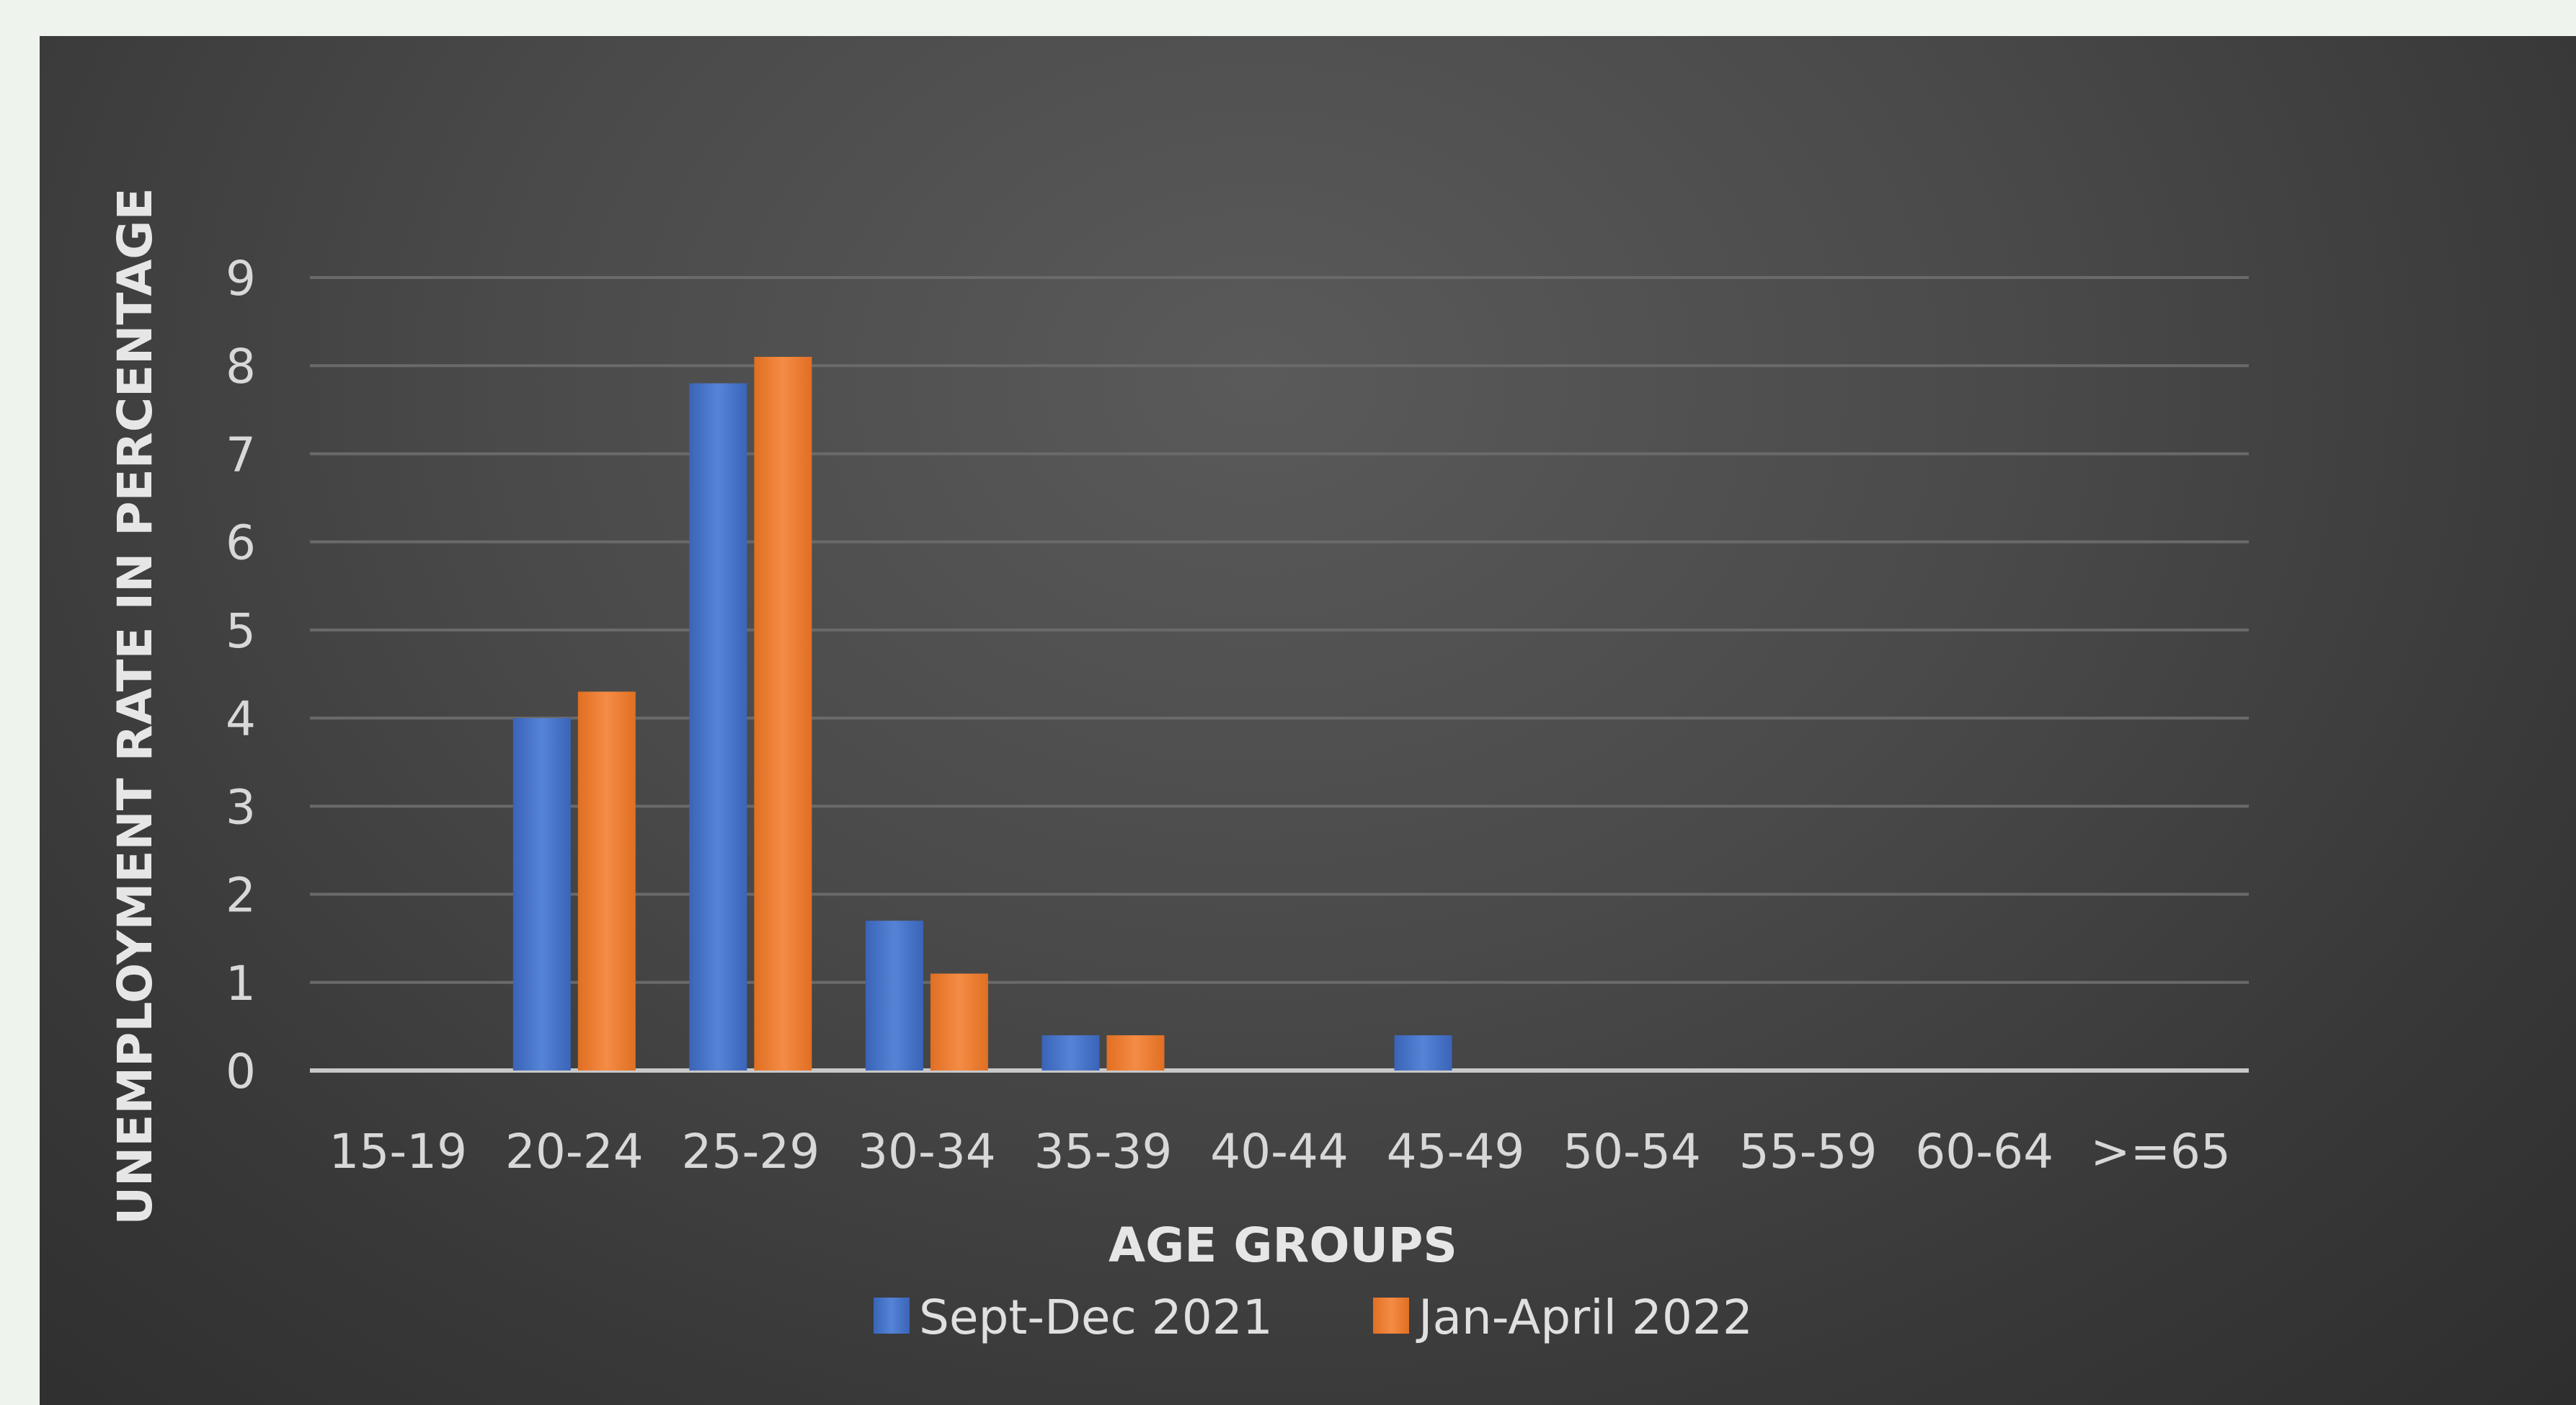 This screenshot has width=2576, height=1405. Describe the element at coordinates (574, 1151) in the screenshot. I see `x-tick-label: 20-24` at that location.